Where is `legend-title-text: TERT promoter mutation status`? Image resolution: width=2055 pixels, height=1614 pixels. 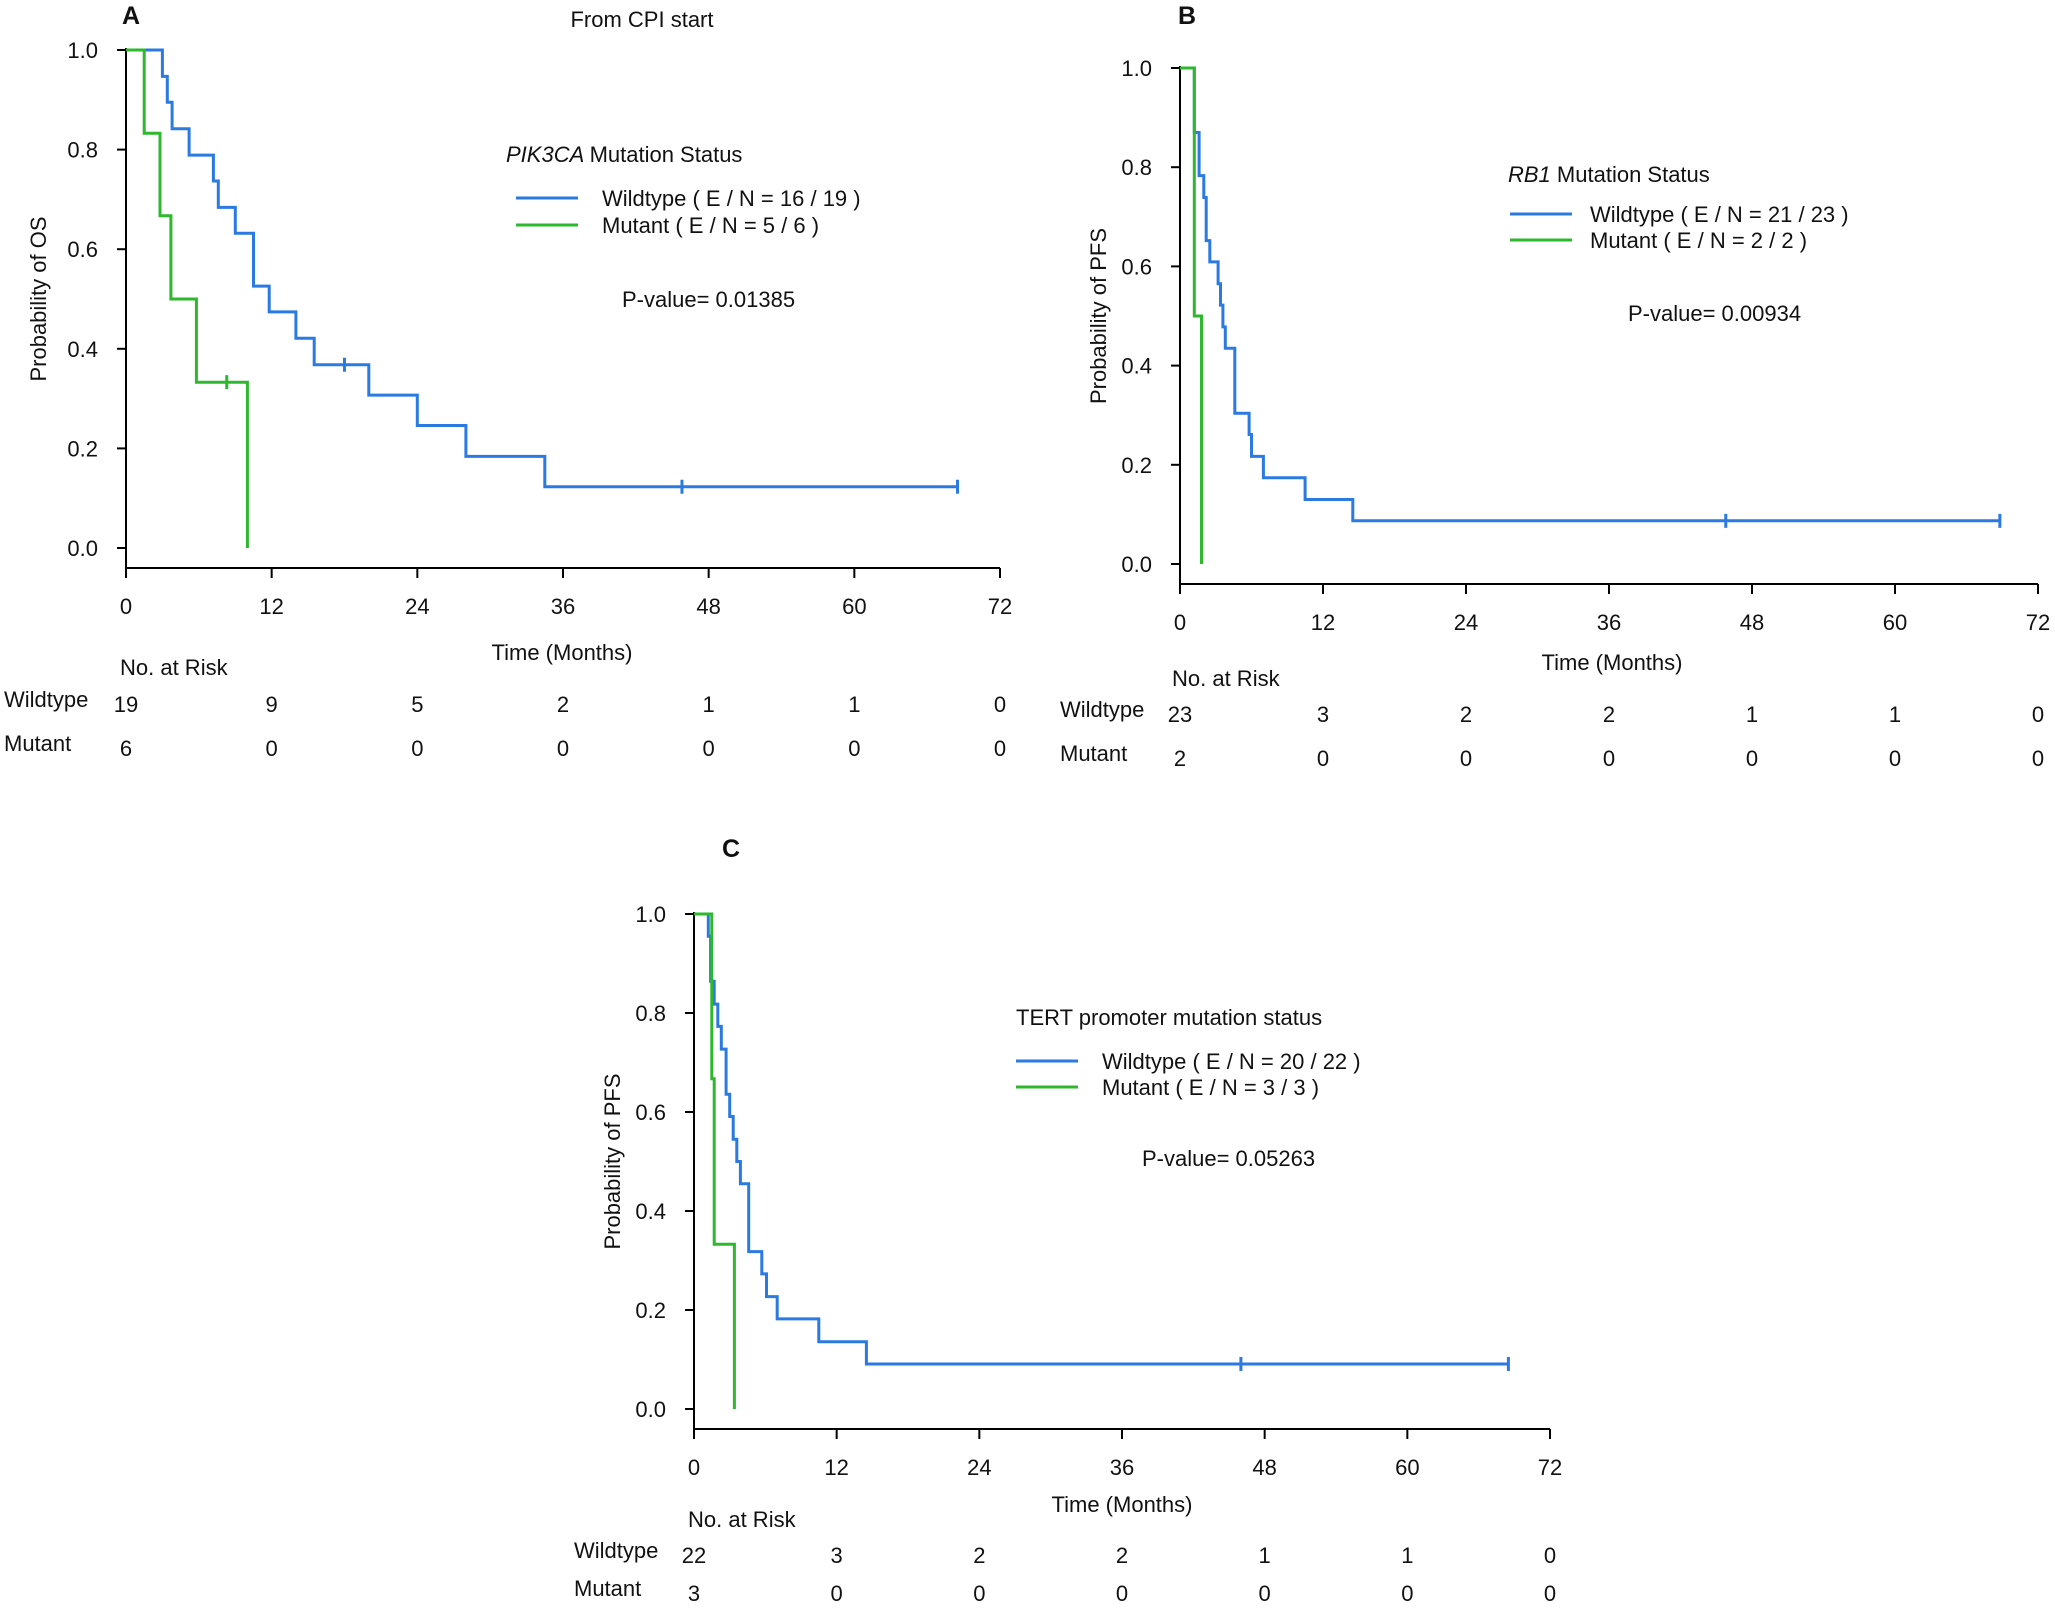 legend-title-text: TERT promoter mutation status is located at coordinates (1169, 1017).